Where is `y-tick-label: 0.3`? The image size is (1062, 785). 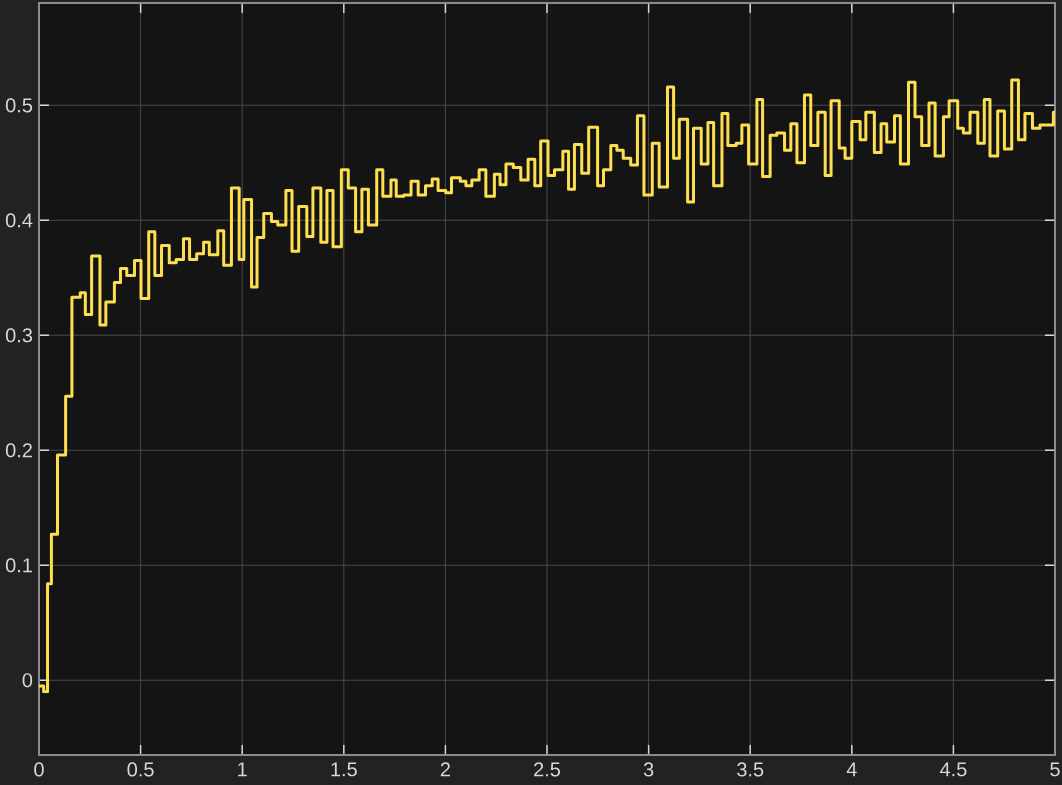
y-tick-label: 0.3 is located at coordinates (19, 335).